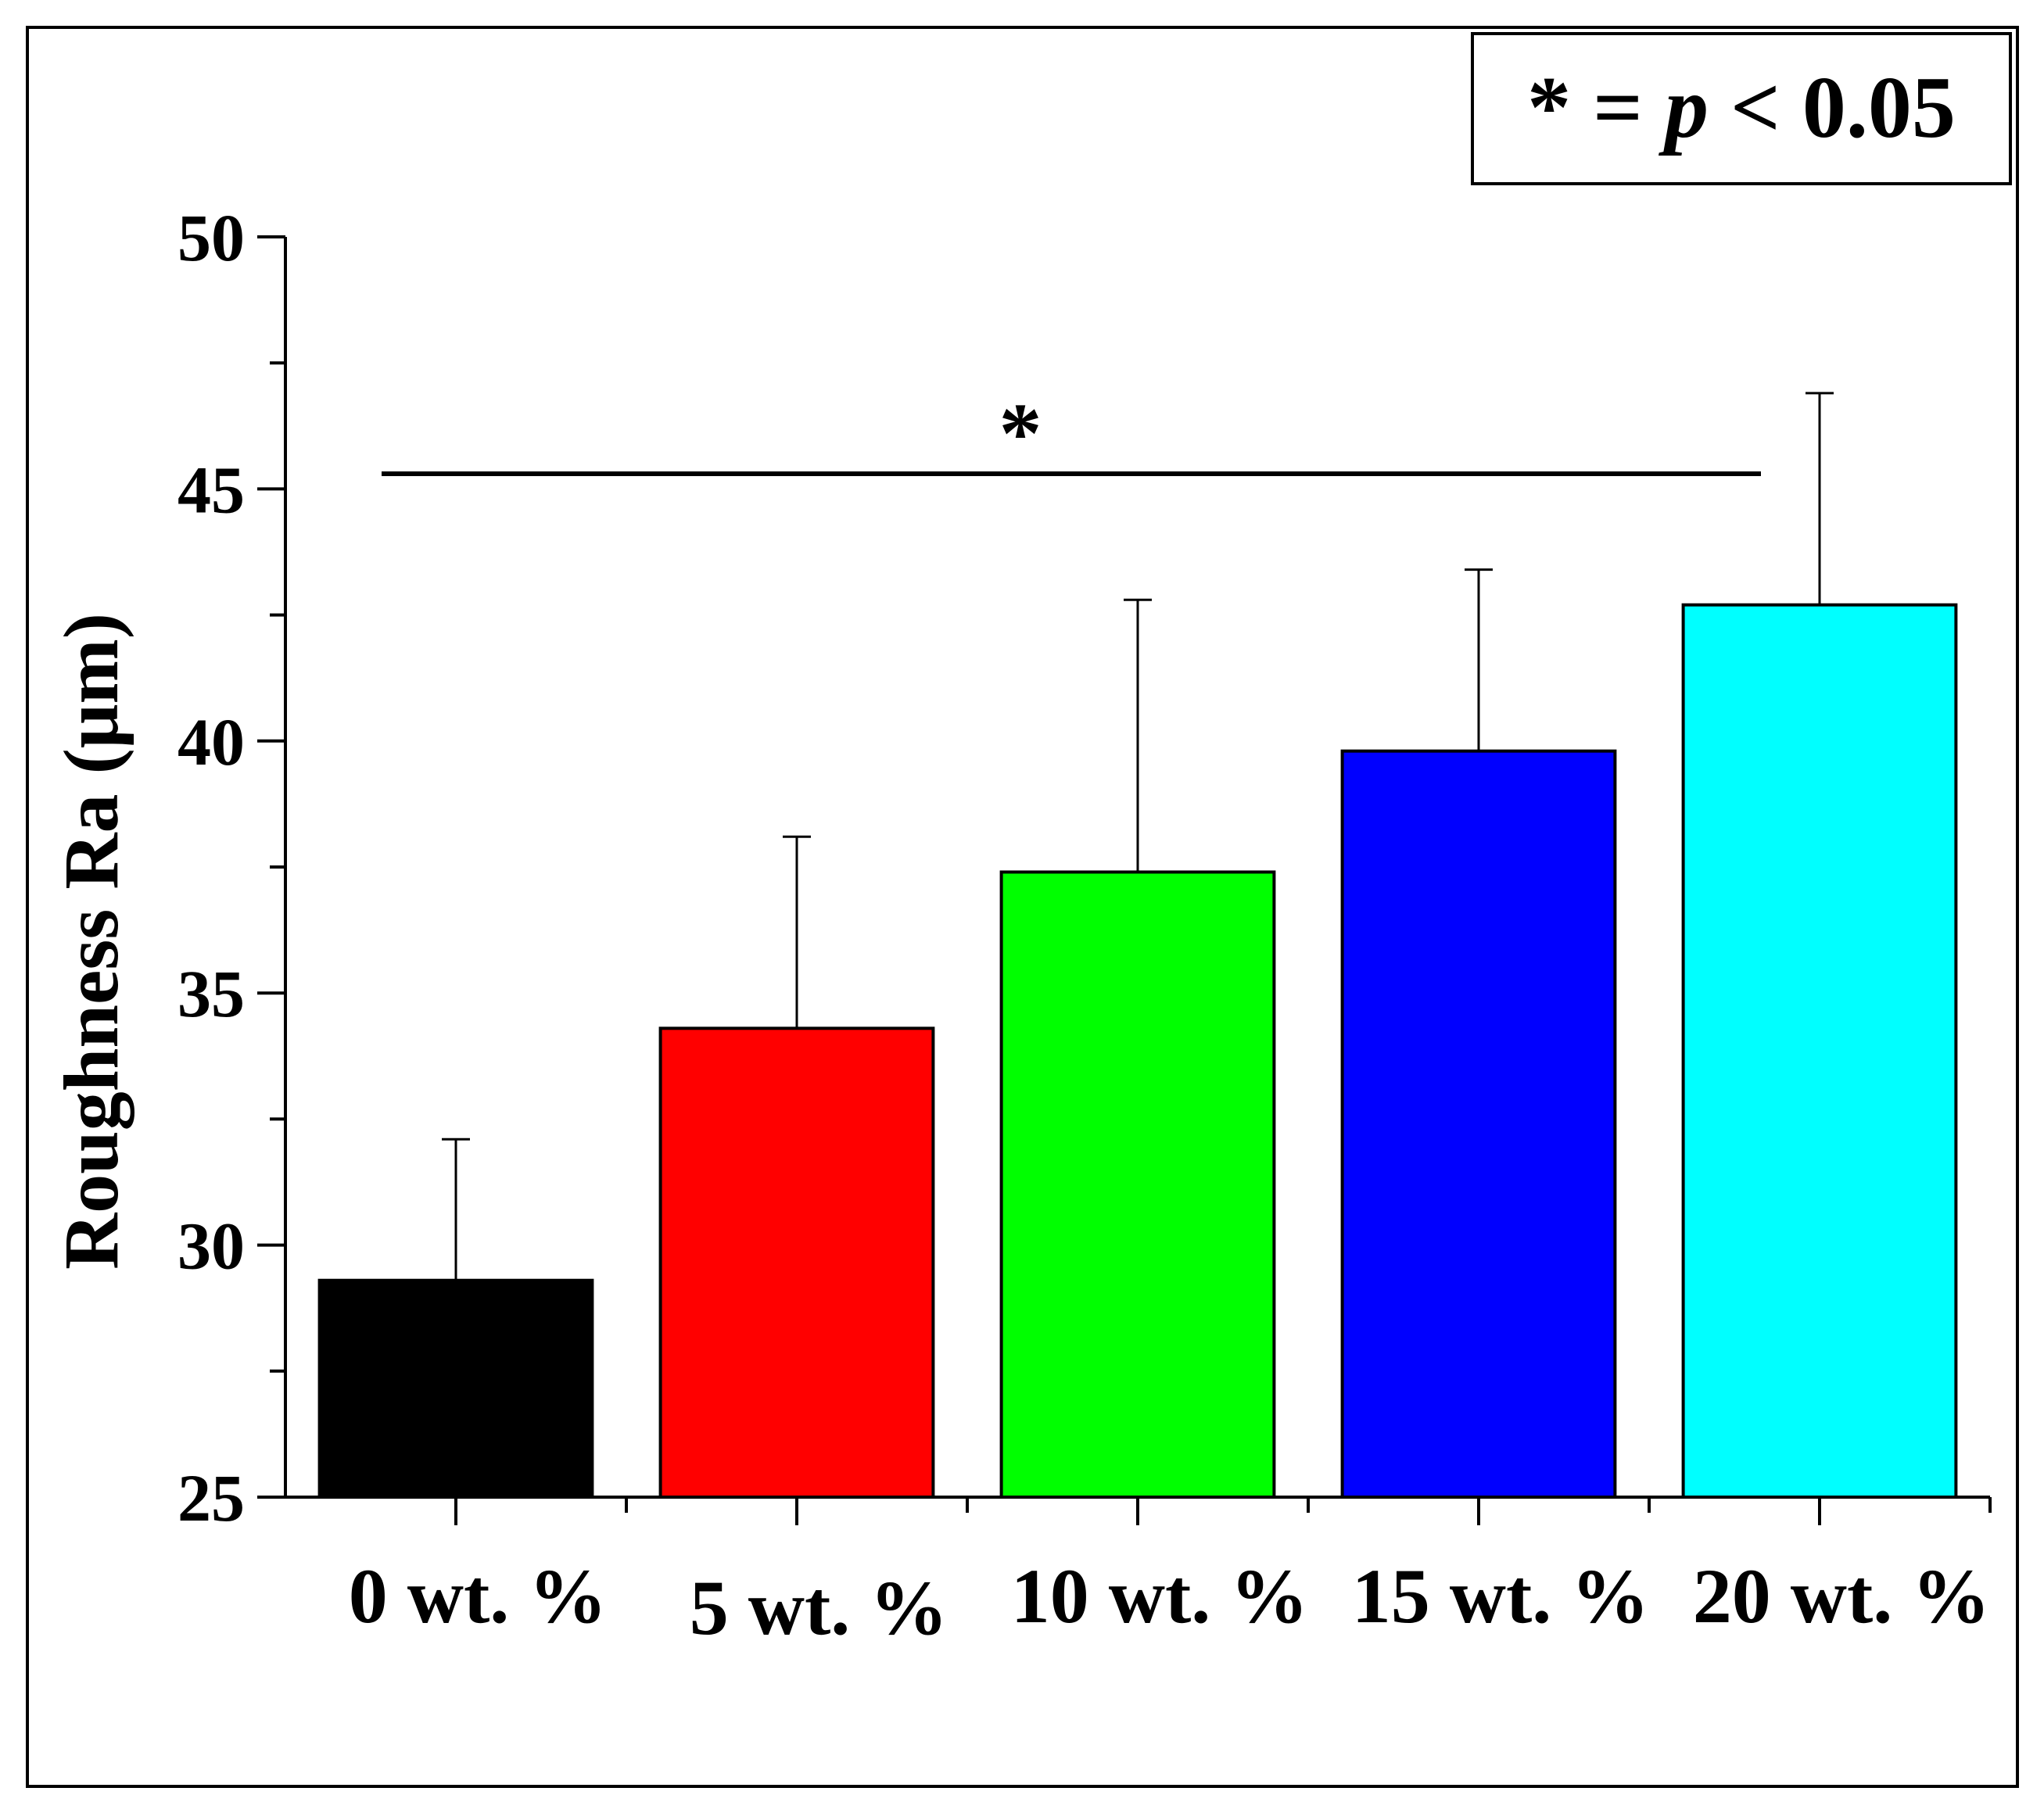  Describe the element at coordinates (211, 1497) in the screenshot. I see `y-tick-label: 25` at that location.